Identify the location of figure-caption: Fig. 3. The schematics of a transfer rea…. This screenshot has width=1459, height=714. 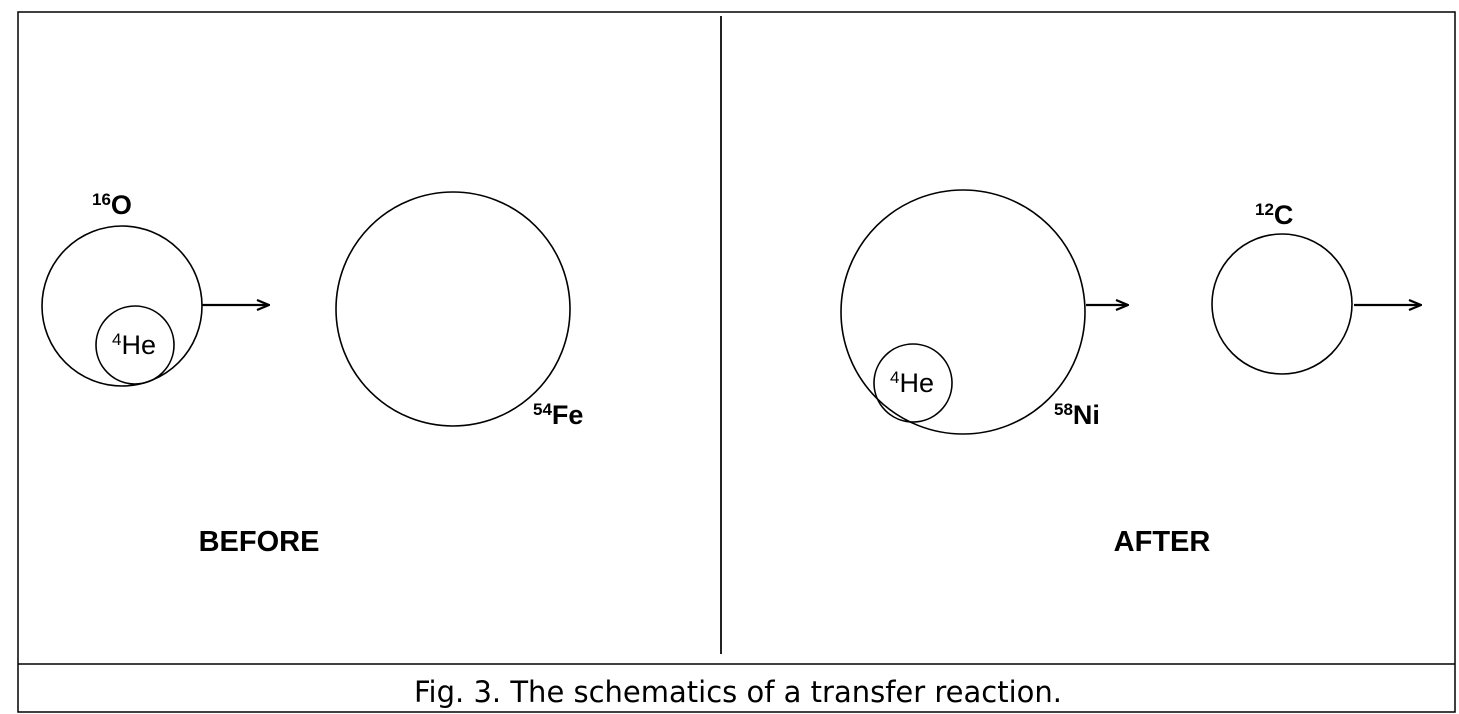
(738, 692).